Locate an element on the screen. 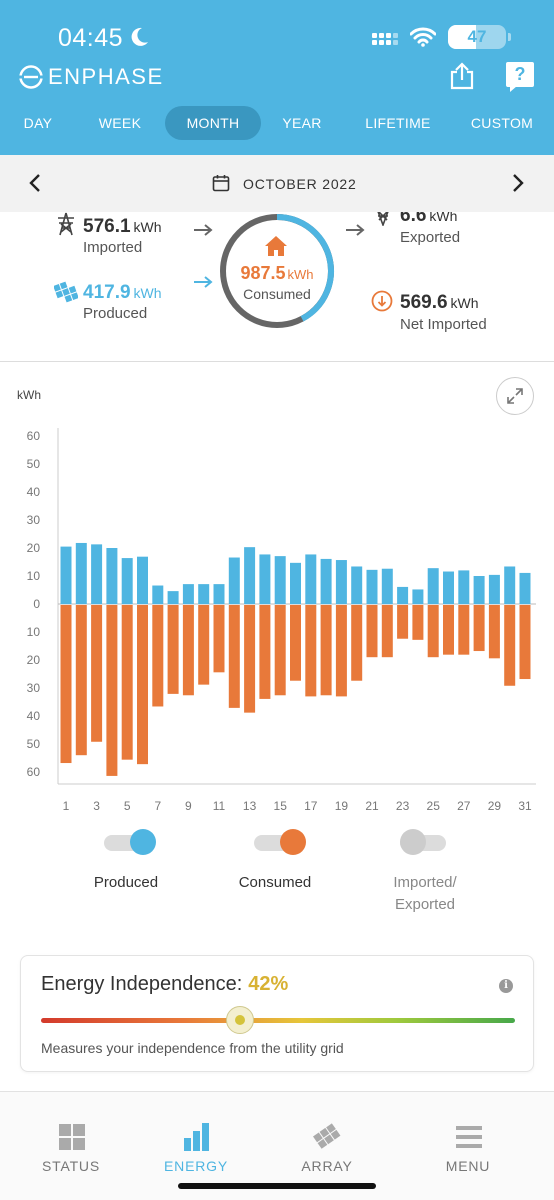  x-tick-label: 29 is located at coordinates (495, 806).